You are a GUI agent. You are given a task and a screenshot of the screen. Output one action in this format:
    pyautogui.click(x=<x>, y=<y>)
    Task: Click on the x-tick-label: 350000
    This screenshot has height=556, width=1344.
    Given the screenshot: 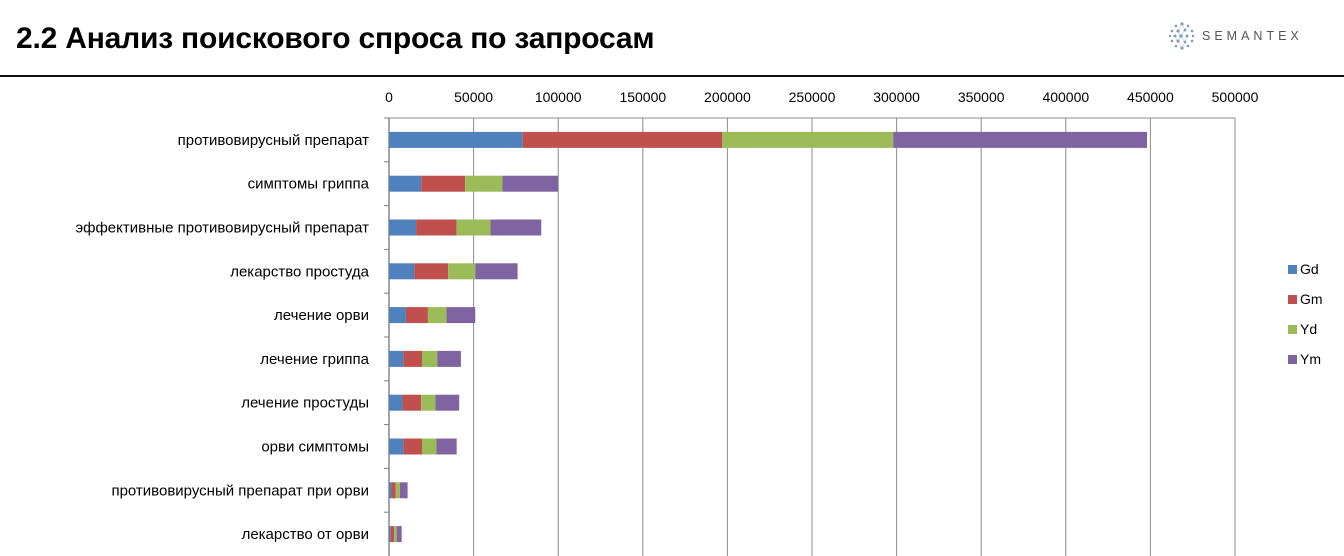 What is the action you would take?
    pyautogui.click(x=981, y=97)
    